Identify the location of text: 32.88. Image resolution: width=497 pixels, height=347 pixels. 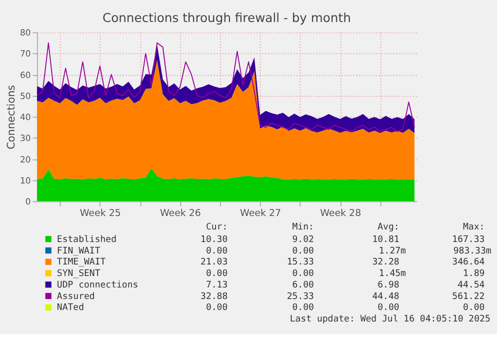
(214, 297).